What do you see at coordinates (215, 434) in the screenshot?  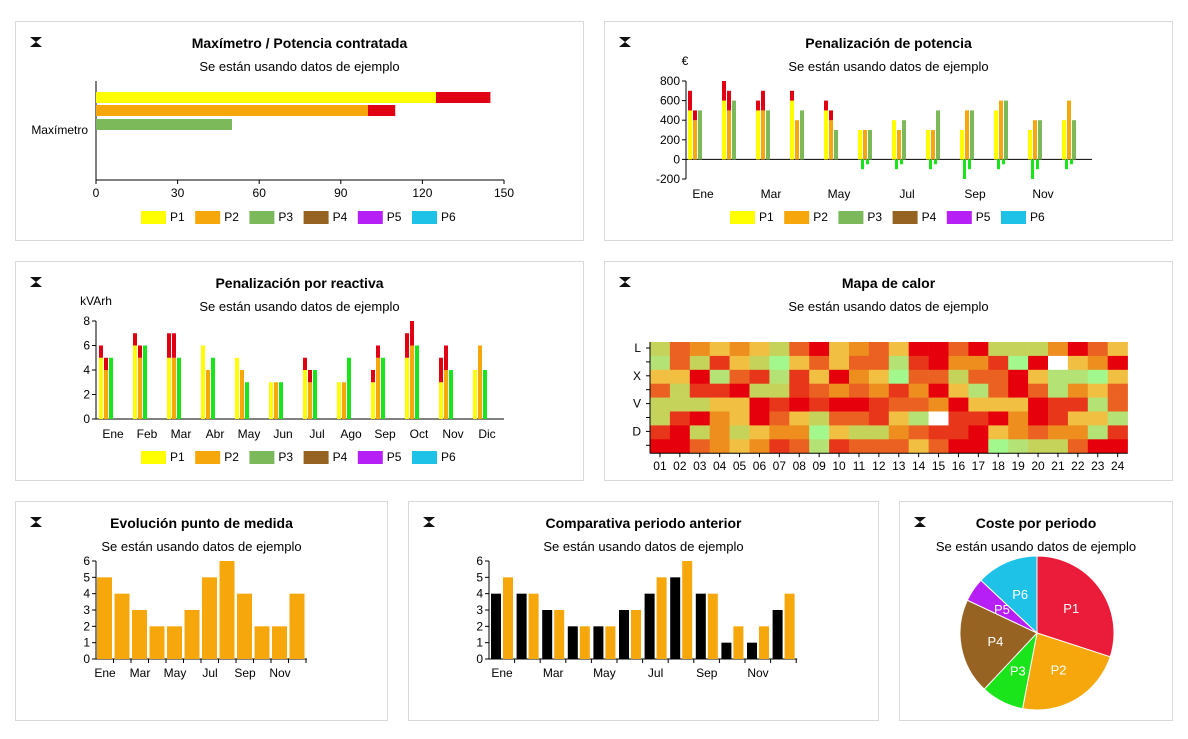 I see `x-tick-label: Abr` at bounding box center [215, 434].